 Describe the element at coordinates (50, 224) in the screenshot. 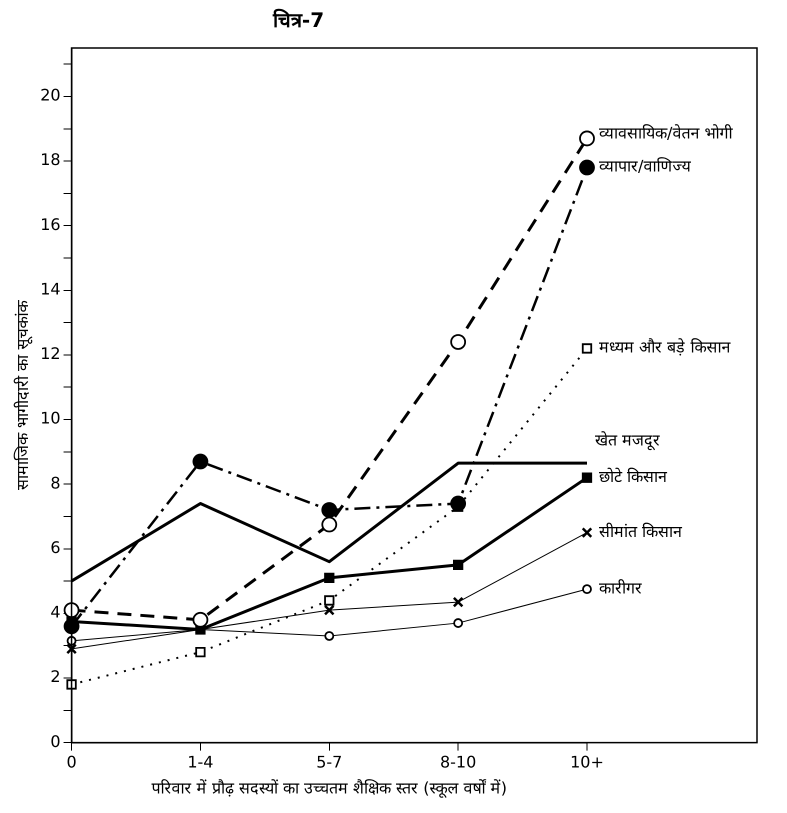

I see `y-tick-label: 16` at that location.